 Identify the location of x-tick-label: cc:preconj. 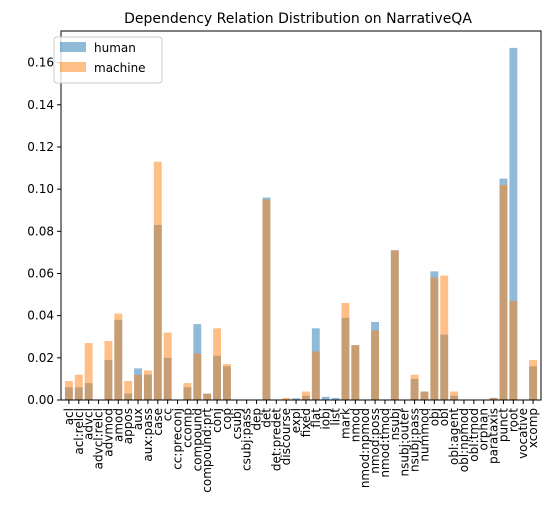
(178, 439).